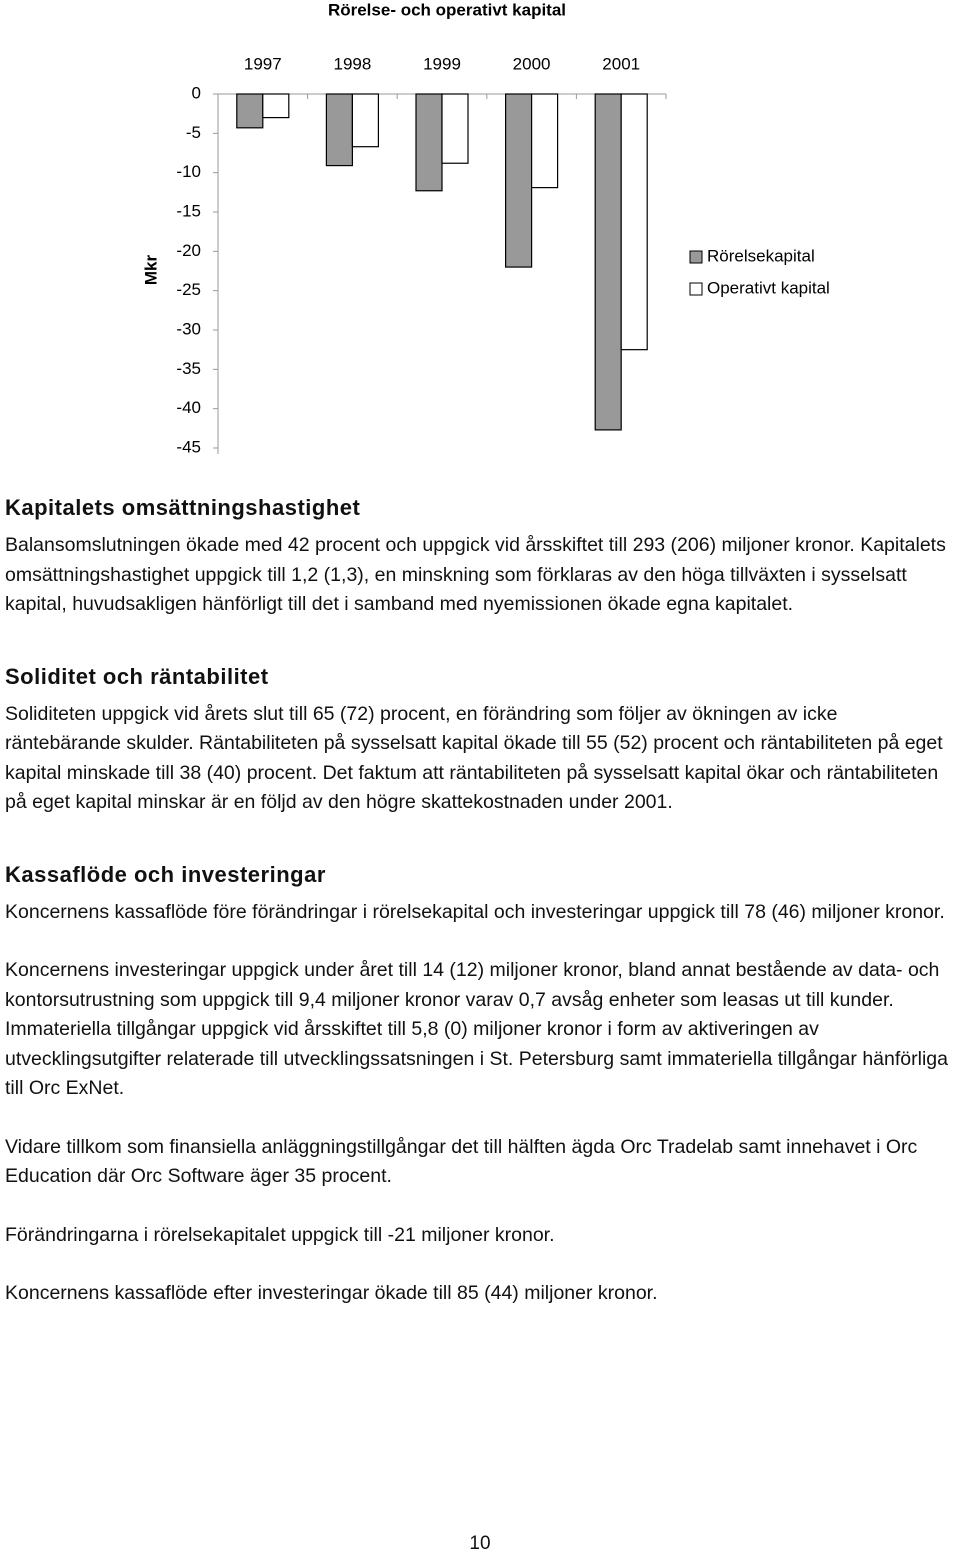  I want to click on y-tick-label: -25, so click(188, 289).